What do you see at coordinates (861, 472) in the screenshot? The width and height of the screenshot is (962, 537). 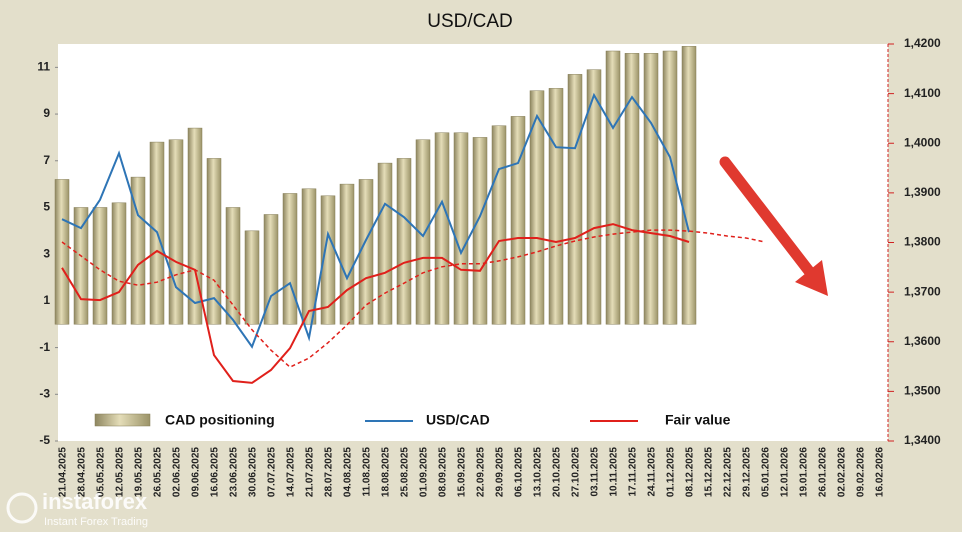 I see `x-tick-label: 09.02.2026` at bounding box center [861, 472].